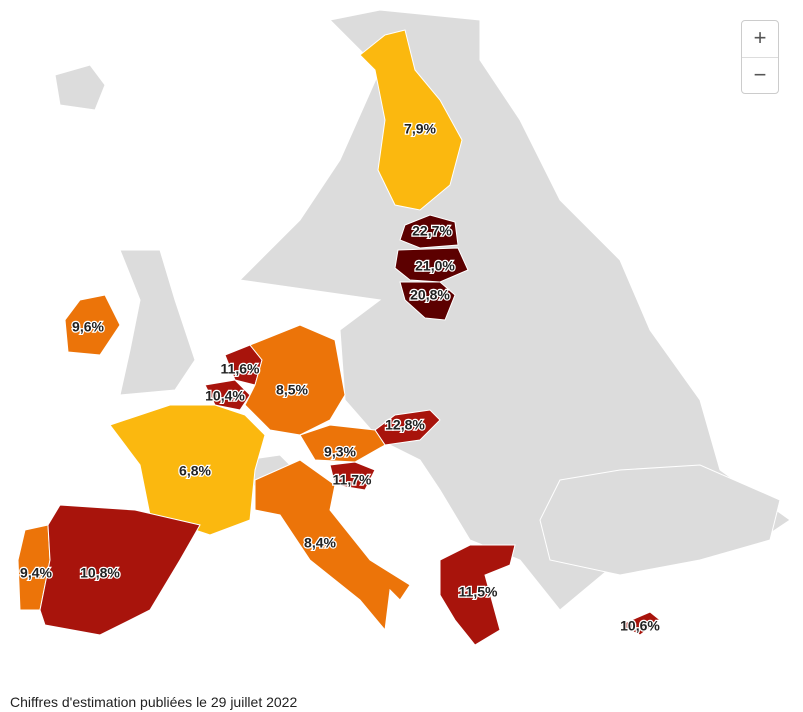 The image size is (803, 712). I want to click on zoom-out-button: −, so click(760, 74).